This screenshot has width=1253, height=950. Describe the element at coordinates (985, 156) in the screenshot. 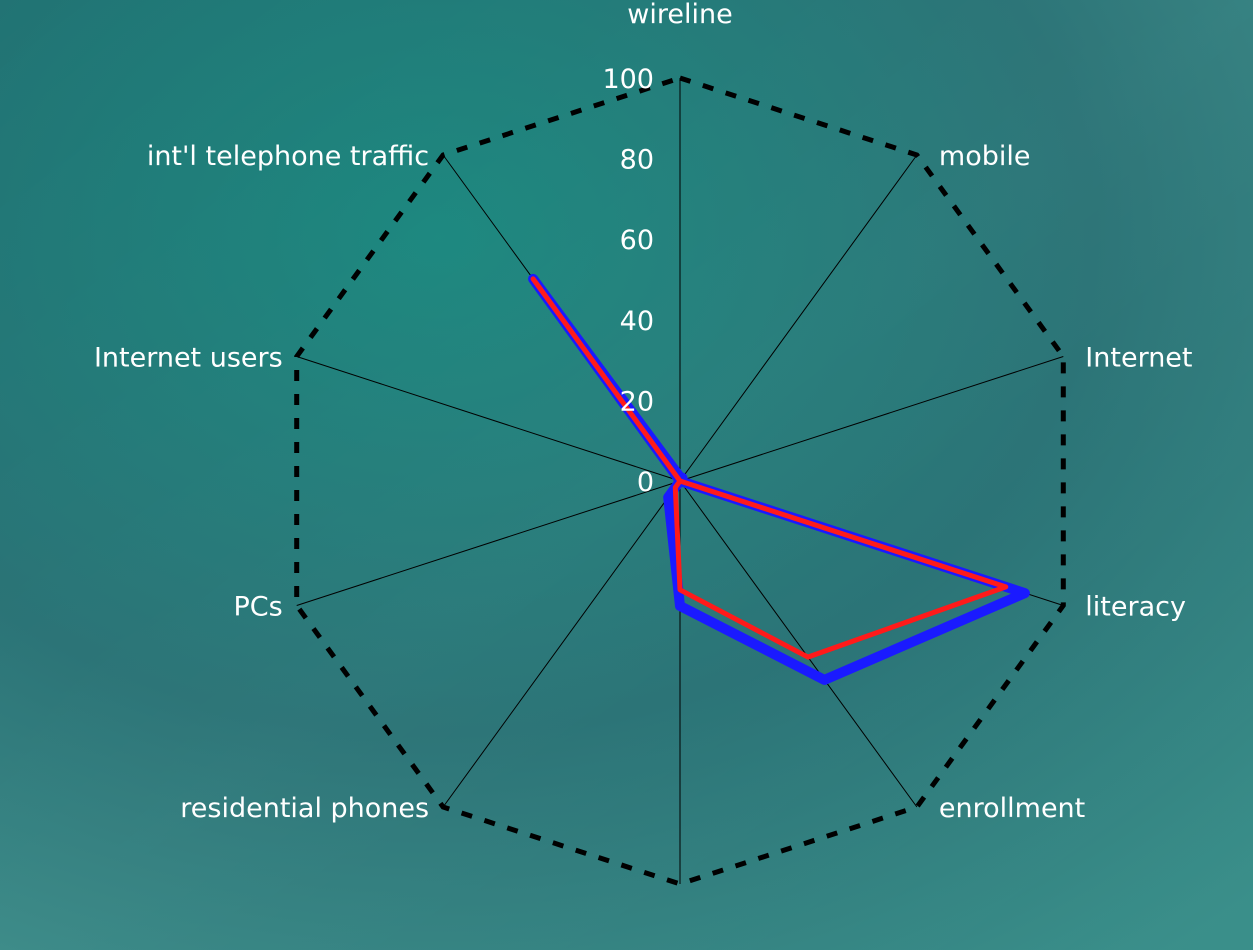

I see `category-label: mobile` at that location.